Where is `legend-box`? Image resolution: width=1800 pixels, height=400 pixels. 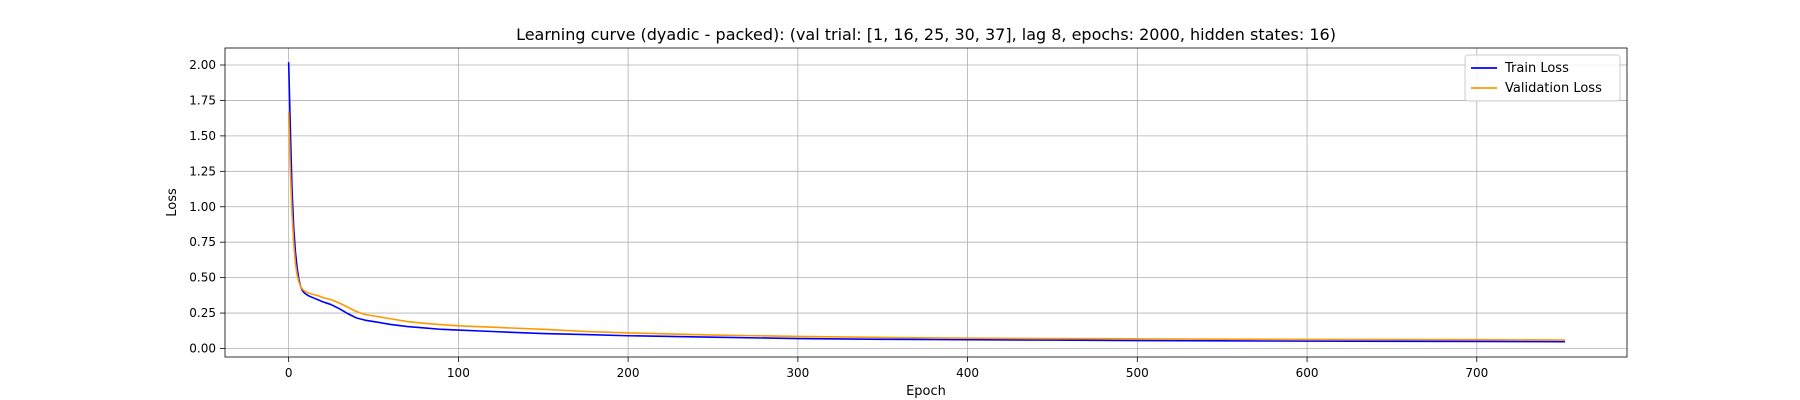
legend-box is located at coordinates (1542, 78).